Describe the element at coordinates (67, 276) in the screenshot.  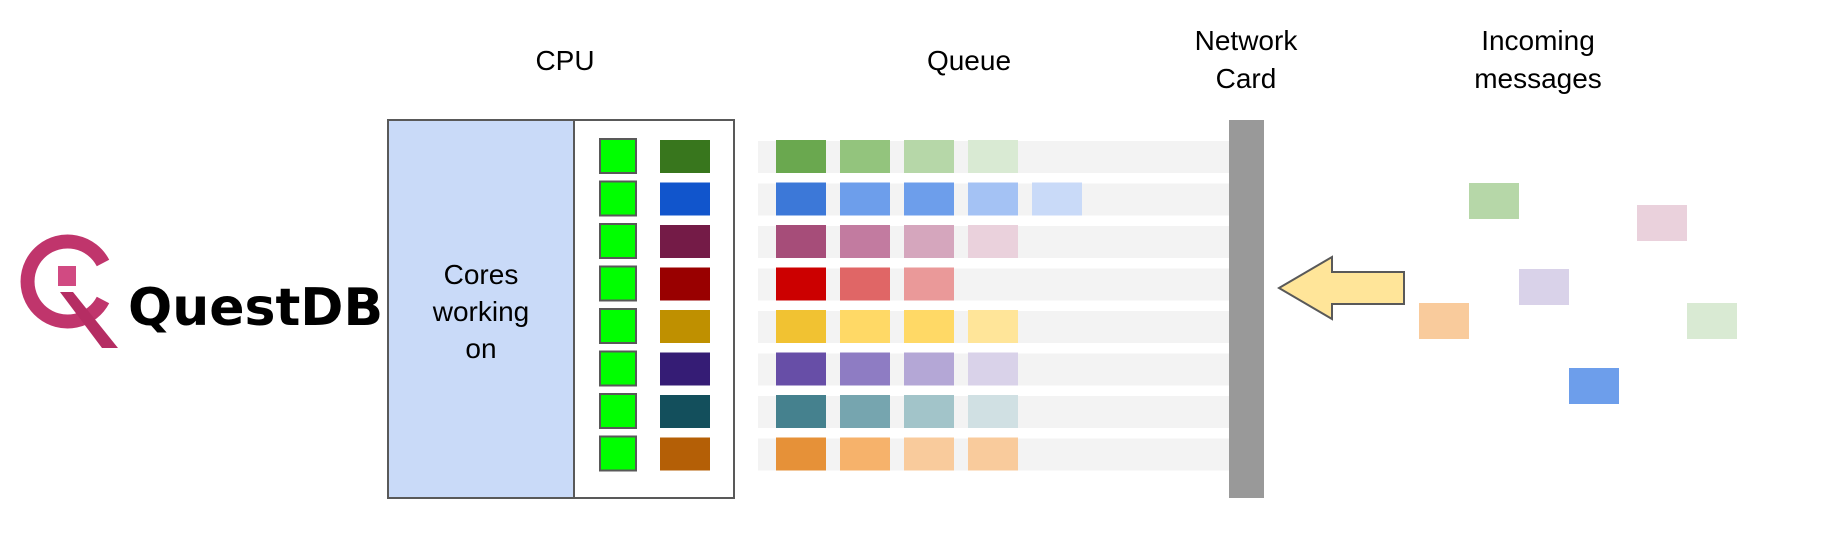
I see `logo-notch` at that location.